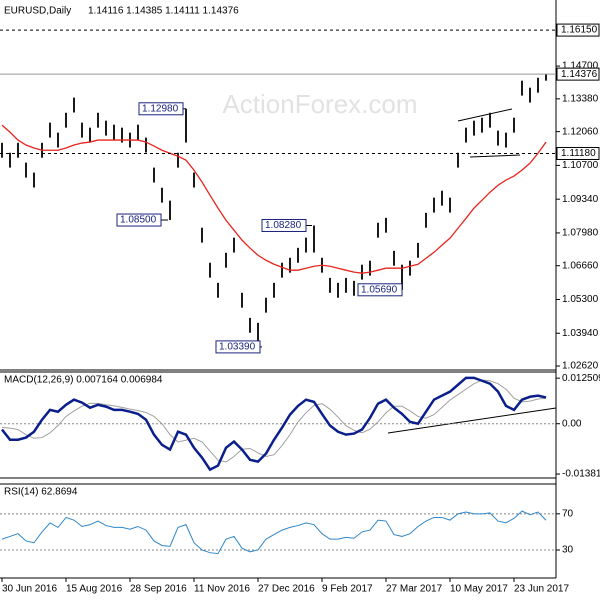 The image size is (600, 600). I want to click on x-tick-label: 9 Feb 2017, so click(347, 589).